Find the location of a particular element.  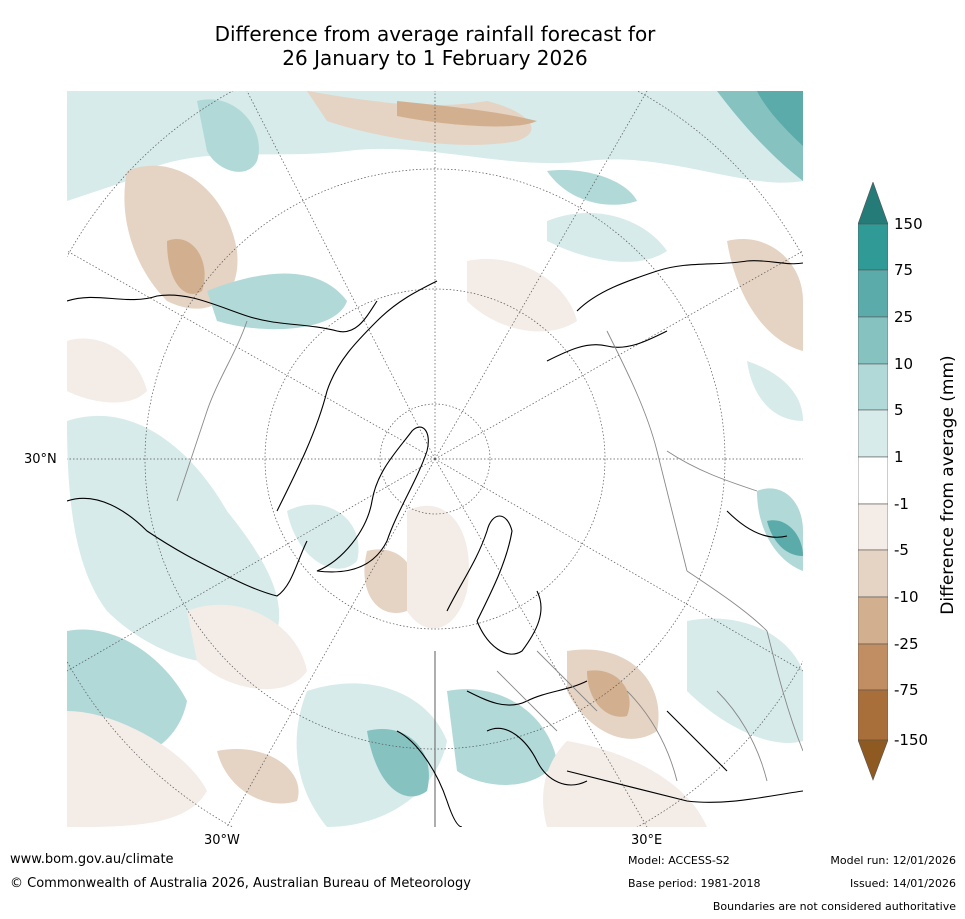

latitude-circle is located at coordinates (435, 459).